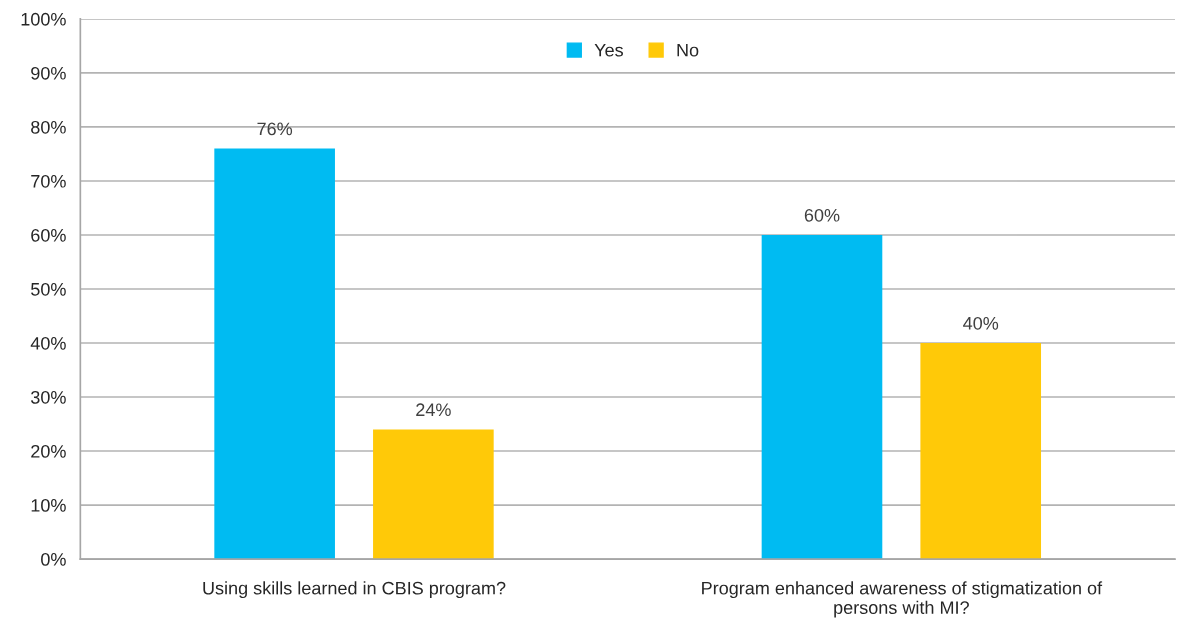 The image size is (1199, 631). I want to click on legend-label: Yes, so click(608, 50).